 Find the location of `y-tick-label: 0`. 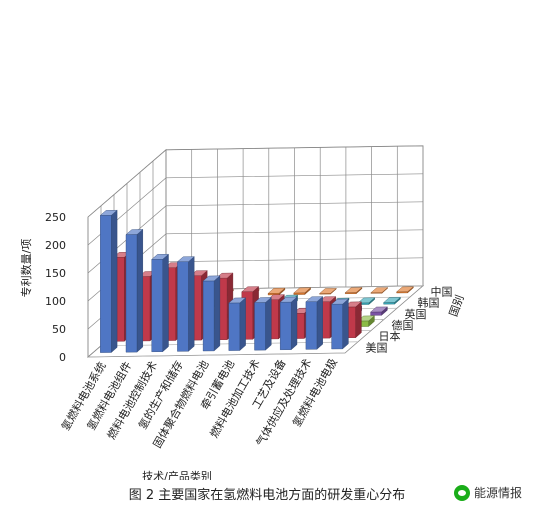

y-tick-label: 0 is located at coordinates (62, 357).